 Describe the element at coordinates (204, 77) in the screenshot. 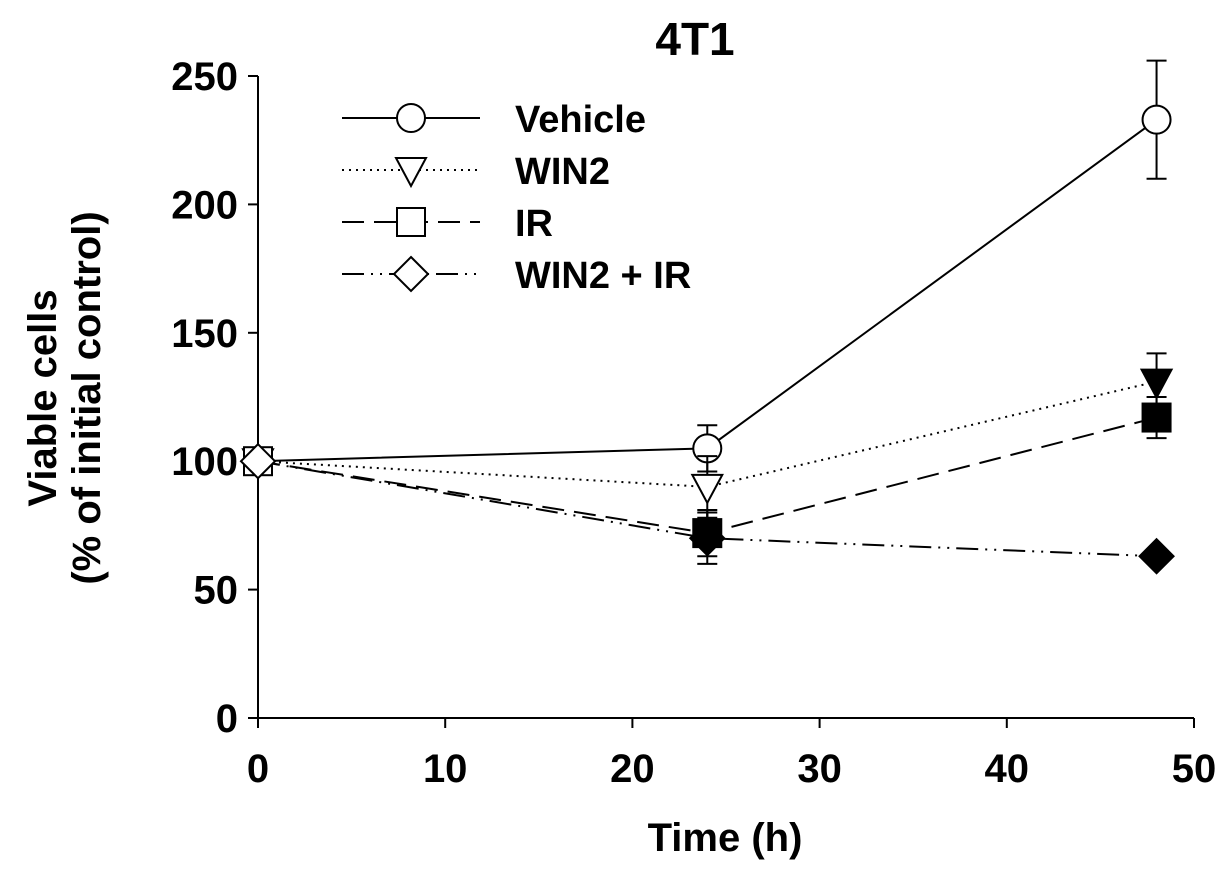

I see `y-tick-label: 250` at that location.